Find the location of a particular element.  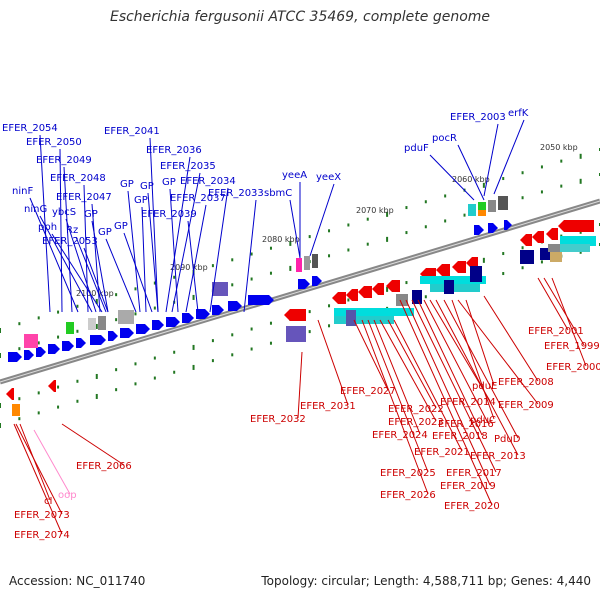

reverse-gene-label: PduD is located at coordinates (507, 439).